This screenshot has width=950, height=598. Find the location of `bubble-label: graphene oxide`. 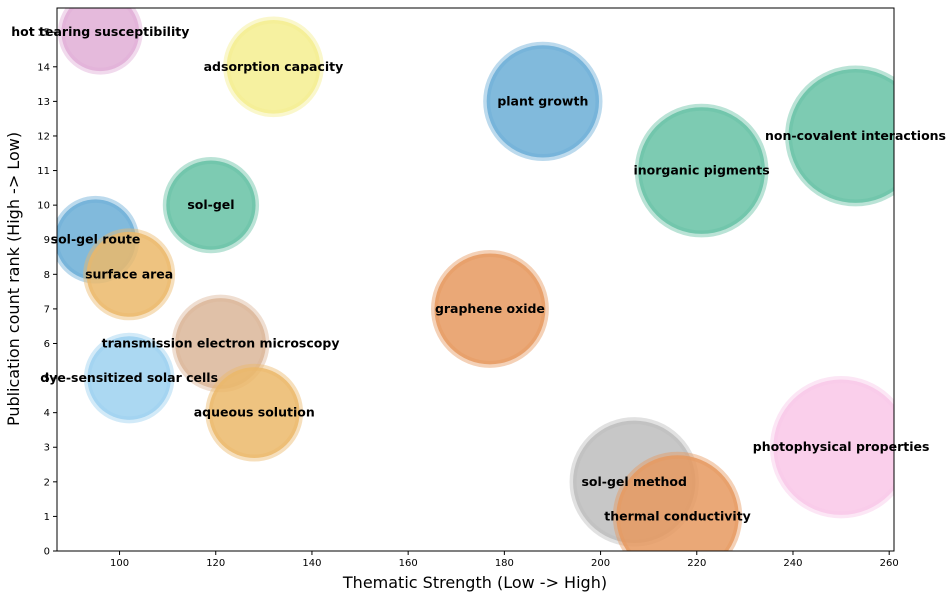

bubble-label: graphene oxide is located at coordinates (490, 308).